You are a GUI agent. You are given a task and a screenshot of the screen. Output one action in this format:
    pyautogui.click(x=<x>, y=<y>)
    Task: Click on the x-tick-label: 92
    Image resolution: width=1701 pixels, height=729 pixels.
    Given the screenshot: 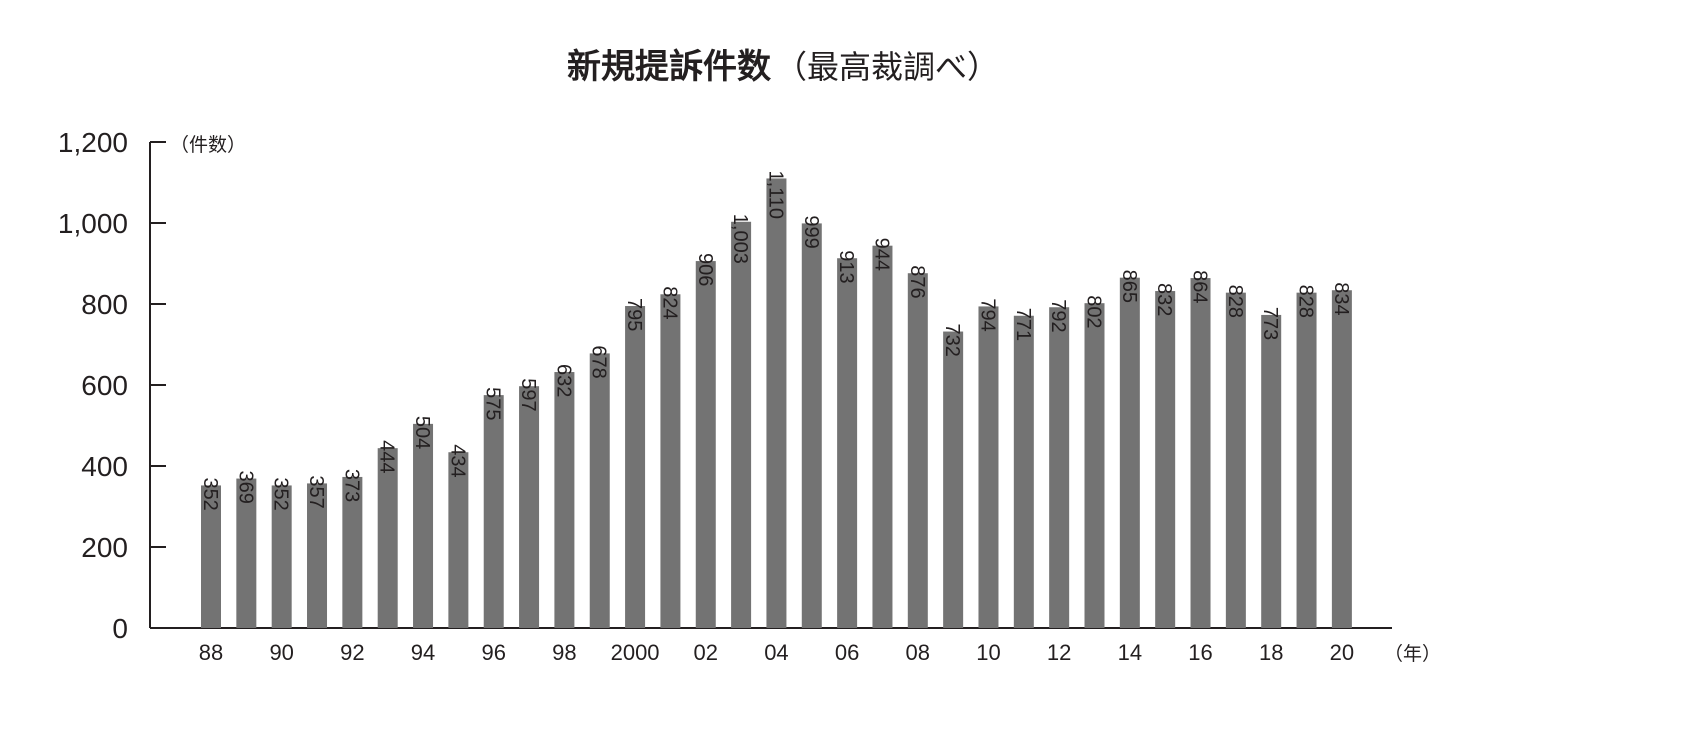 What is the action you would take?
    pyautogui.click(x=352, y=652)
    